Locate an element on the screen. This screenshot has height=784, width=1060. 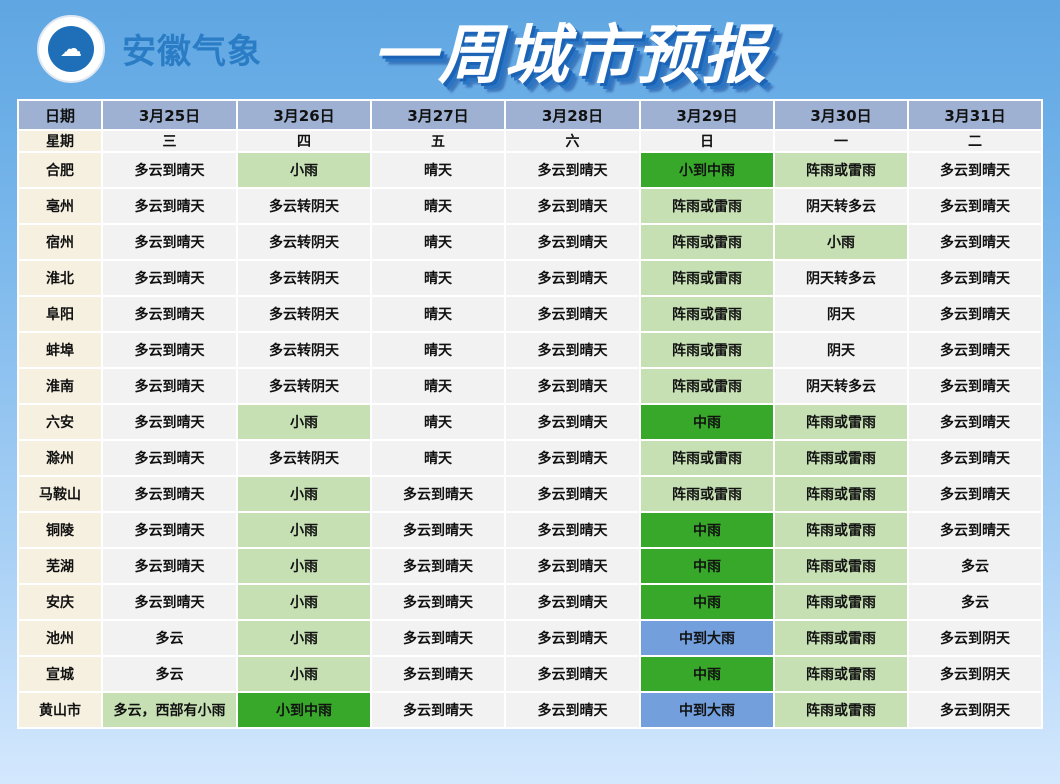
city-name: 阜阳 is located at coordinates (60, 314).